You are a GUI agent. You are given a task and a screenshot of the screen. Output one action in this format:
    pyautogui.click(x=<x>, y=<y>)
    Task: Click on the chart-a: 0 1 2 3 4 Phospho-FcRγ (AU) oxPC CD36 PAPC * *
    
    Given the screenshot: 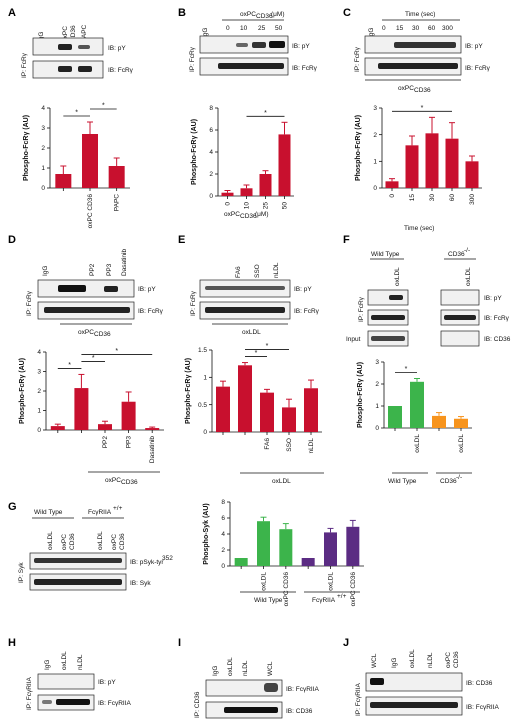 What is the action you would take?
    pyautogui.click(x=76, y=166)
    